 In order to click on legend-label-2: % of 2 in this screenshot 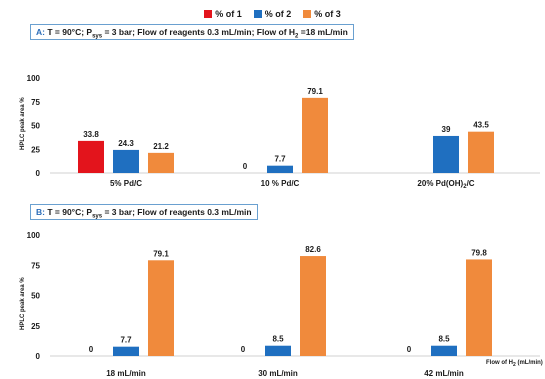, I will do `click(278, 14)`.